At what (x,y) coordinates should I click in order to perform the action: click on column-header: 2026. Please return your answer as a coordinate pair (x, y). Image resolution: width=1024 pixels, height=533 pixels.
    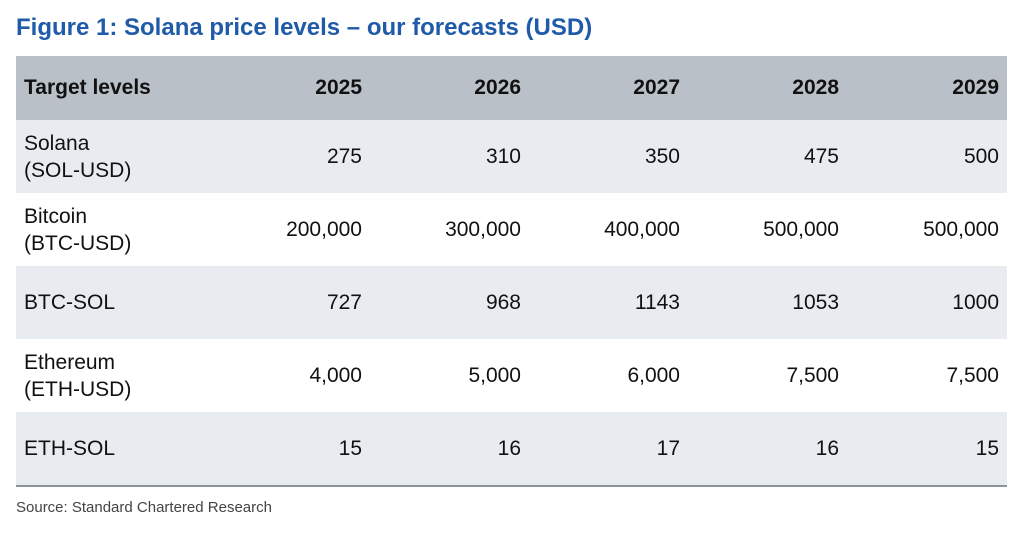
    Looking at the image, I should click on (449, 88).